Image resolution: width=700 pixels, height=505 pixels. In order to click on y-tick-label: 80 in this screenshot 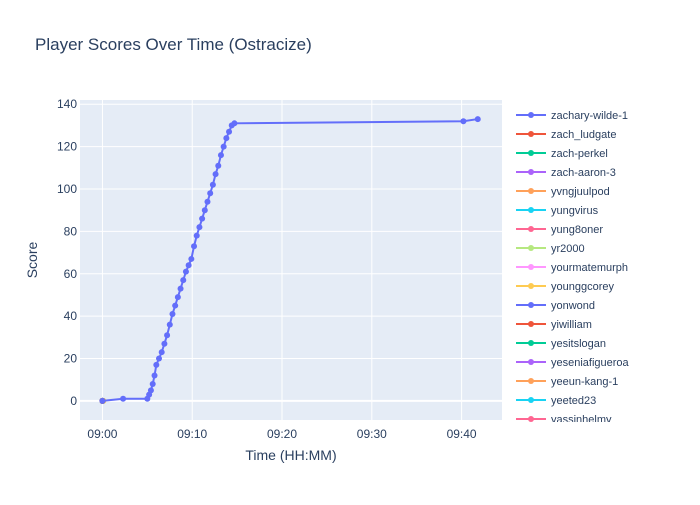, I will do `click(71, 231)`.